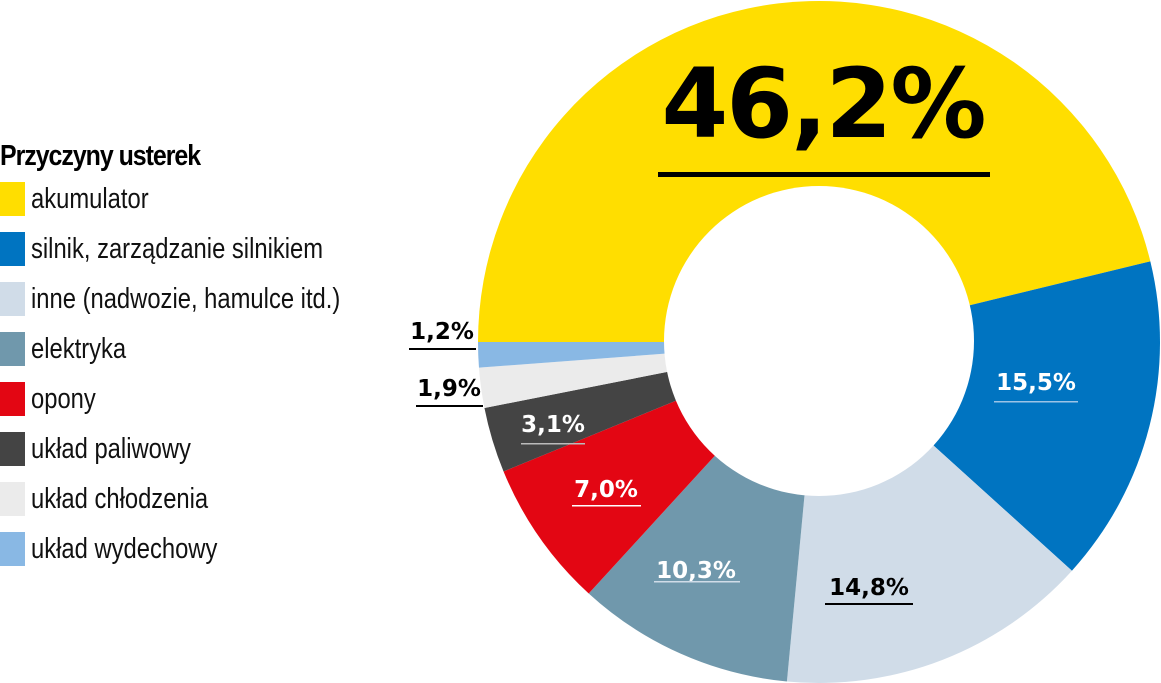 This screenshot has width=1161, height=683. What do you see at coordinates (177, 248) in the screenshot?
I see `legend-label: silnik, zarządzanie silnikiem` at bounding box center [177, 248].